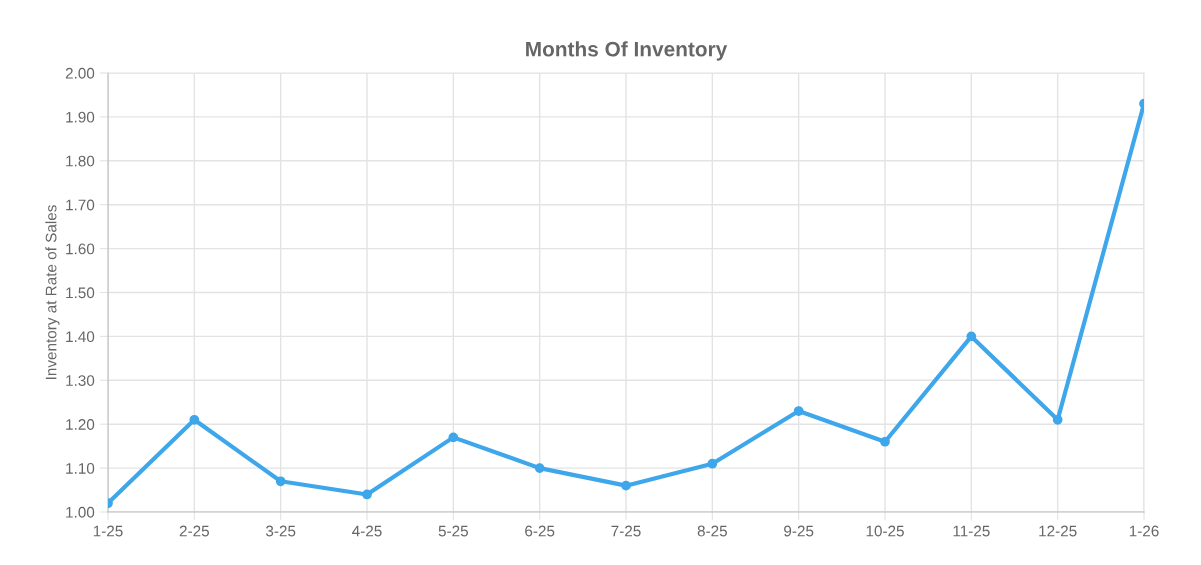 This screenshot has height=565, width=1201. What do you see at coordinates (885, 531) in the screenshot?
I see `x-tick-label: 10-25` at bounding box center [885, 531].